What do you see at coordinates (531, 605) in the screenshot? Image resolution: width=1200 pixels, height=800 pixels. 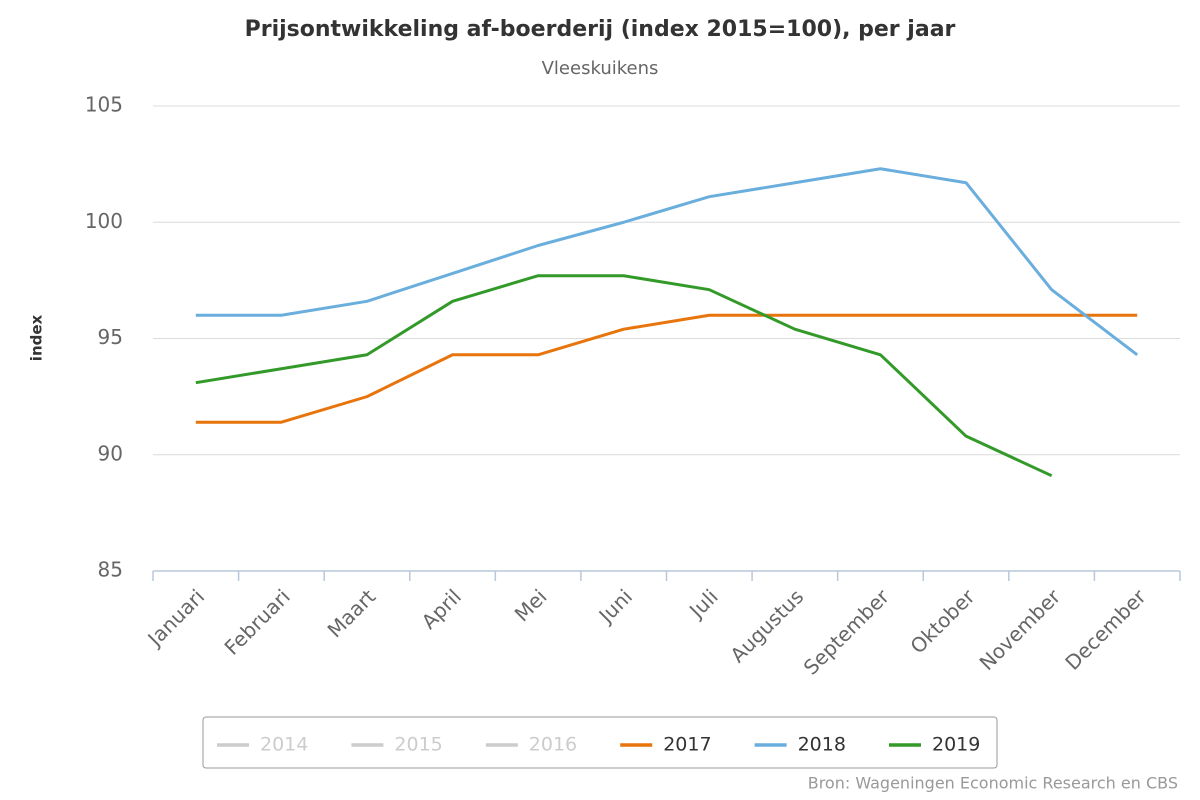 I see `x-tick-label: Mei` at bounding box center [531, 605].